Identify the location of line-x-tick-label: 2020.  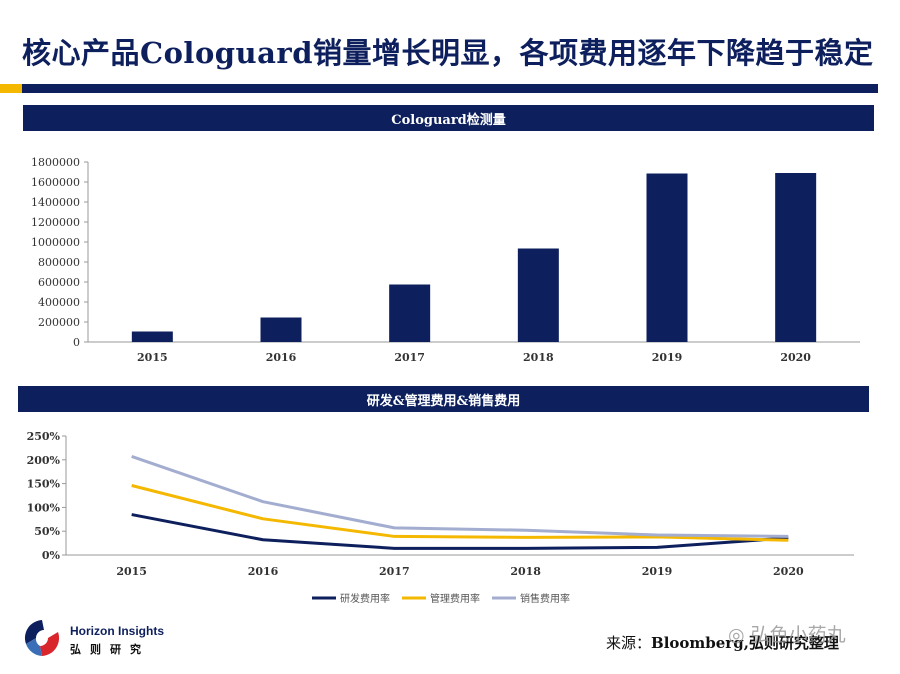
(788, 571).